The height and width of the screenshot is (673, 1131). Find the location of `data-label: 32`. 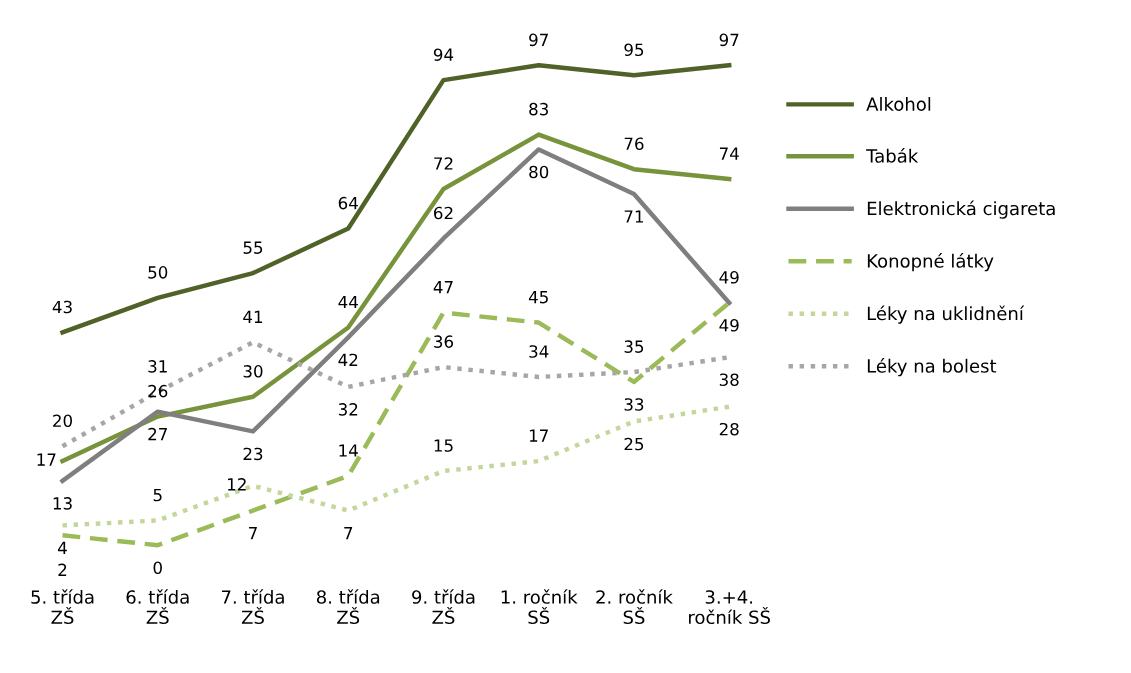

data-label: 32 is located at coordinates (348, 409).